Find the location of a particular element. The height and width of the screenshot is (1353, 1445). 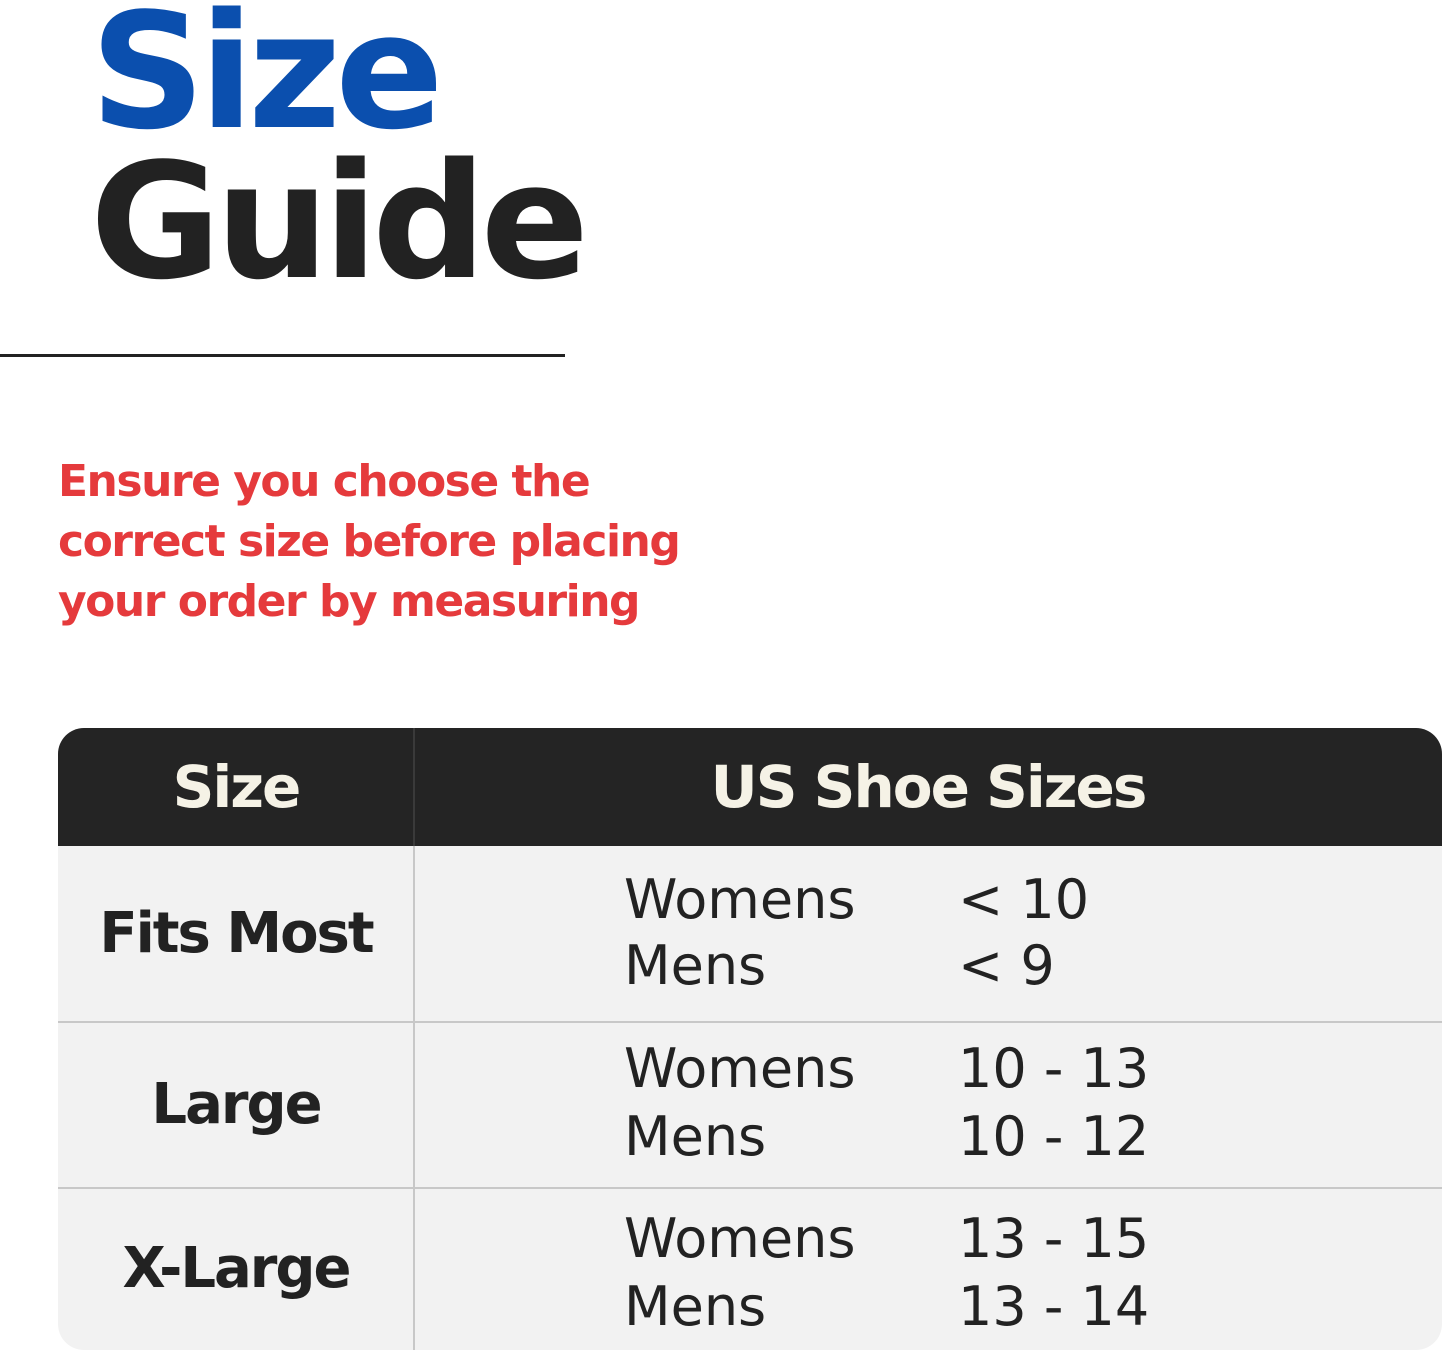

table-row: Fits Most Womens < 10 Mens < 9 is located at coordinates (750, 933).